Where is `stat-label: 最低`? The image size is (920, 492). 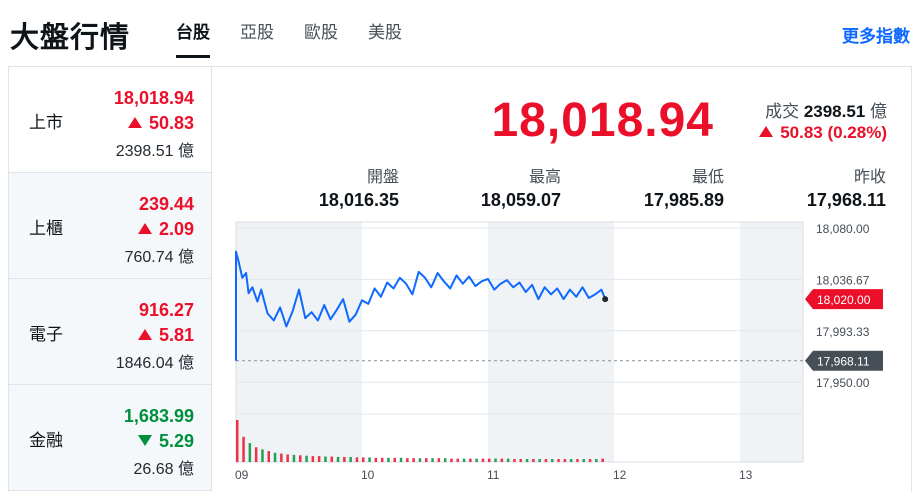 stat-label: 最低 is located at coordinates (707, 177).